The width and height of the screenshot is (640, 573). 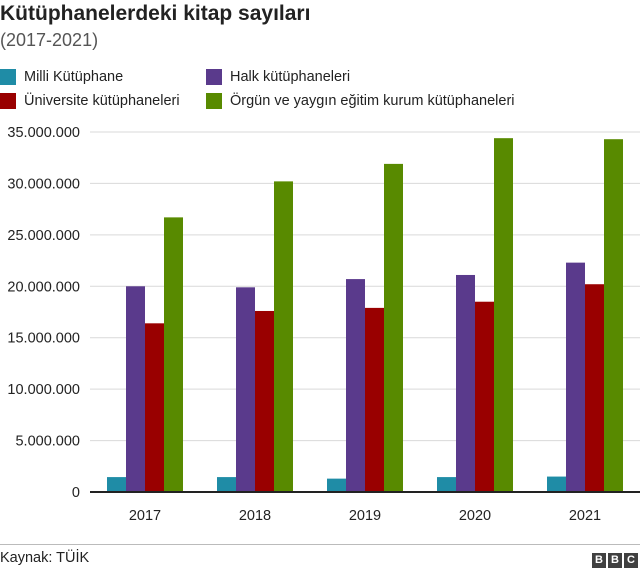 What do you see at coordinates (8, 77) in the screenshot?
I see `legend-swatch-milli` at bounding box center [8, 77].